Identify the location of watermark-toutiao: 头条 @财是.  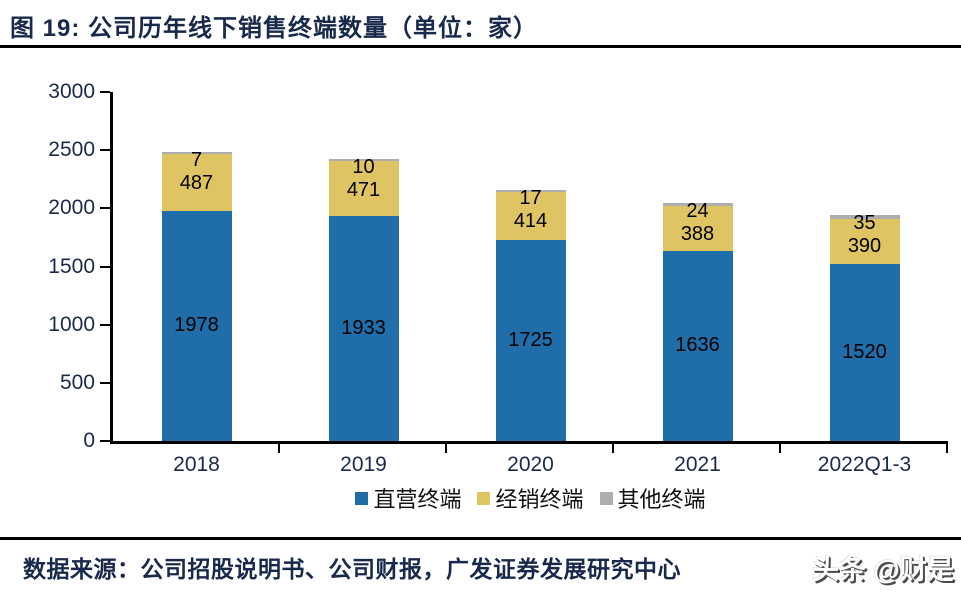
(883, 570).